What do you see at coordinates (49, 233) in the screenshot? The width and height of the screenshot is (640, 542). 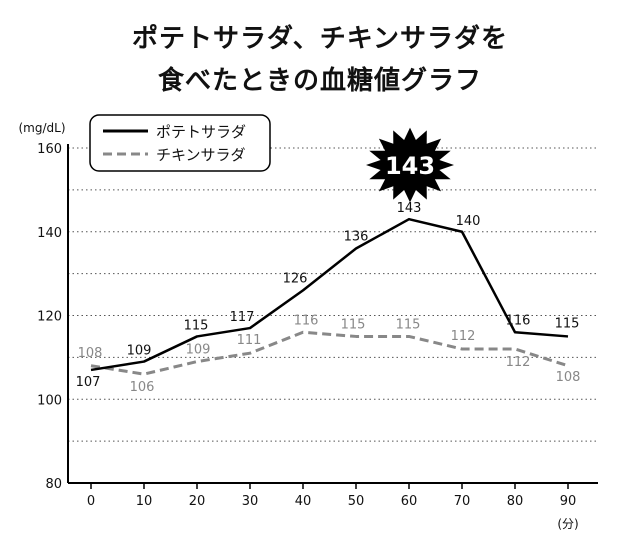 I see `y-tick-label: 140` at bounding box center [49, 233].